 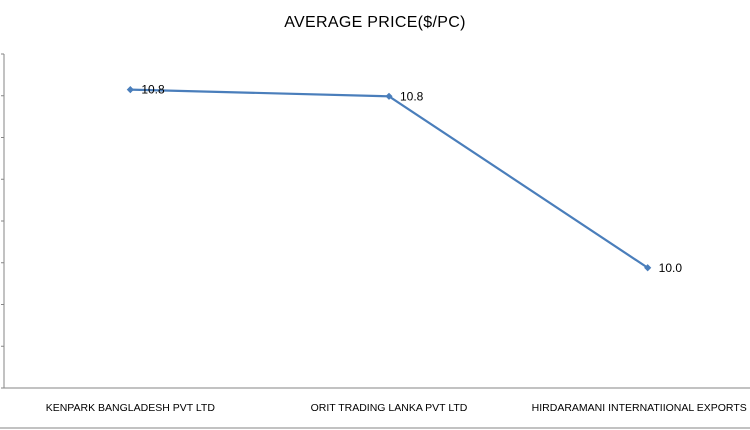 I want to click on x-tick-label: KENPARK BANGLADESH PVT LTD, so click(x=131, y=408).